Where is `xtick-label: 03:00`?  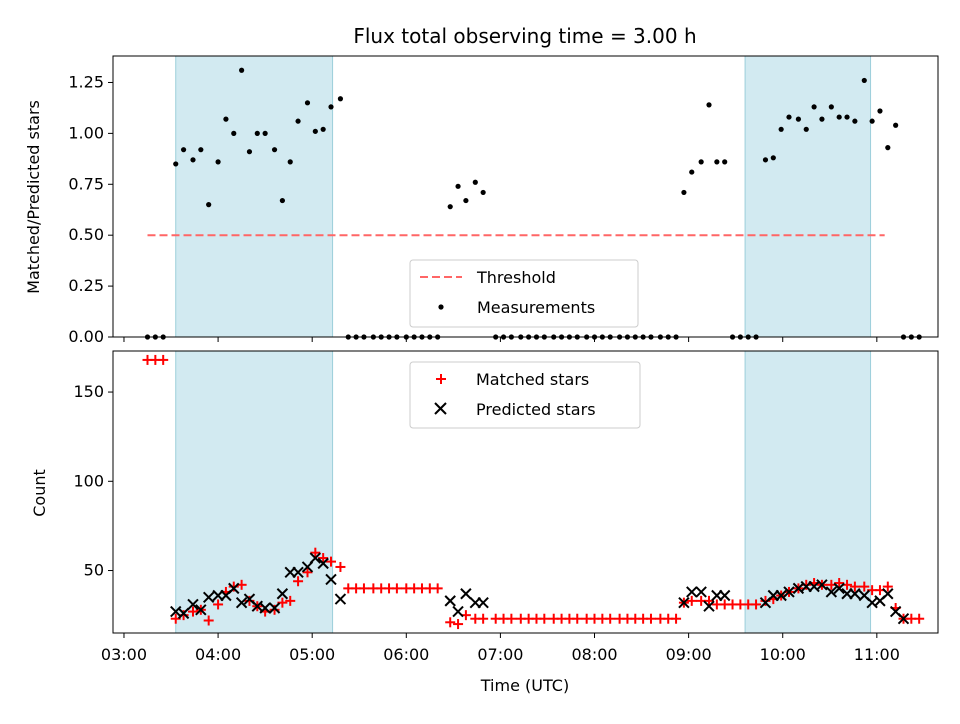
xtick-label: 03:00 is located at coordinates (124, 654).